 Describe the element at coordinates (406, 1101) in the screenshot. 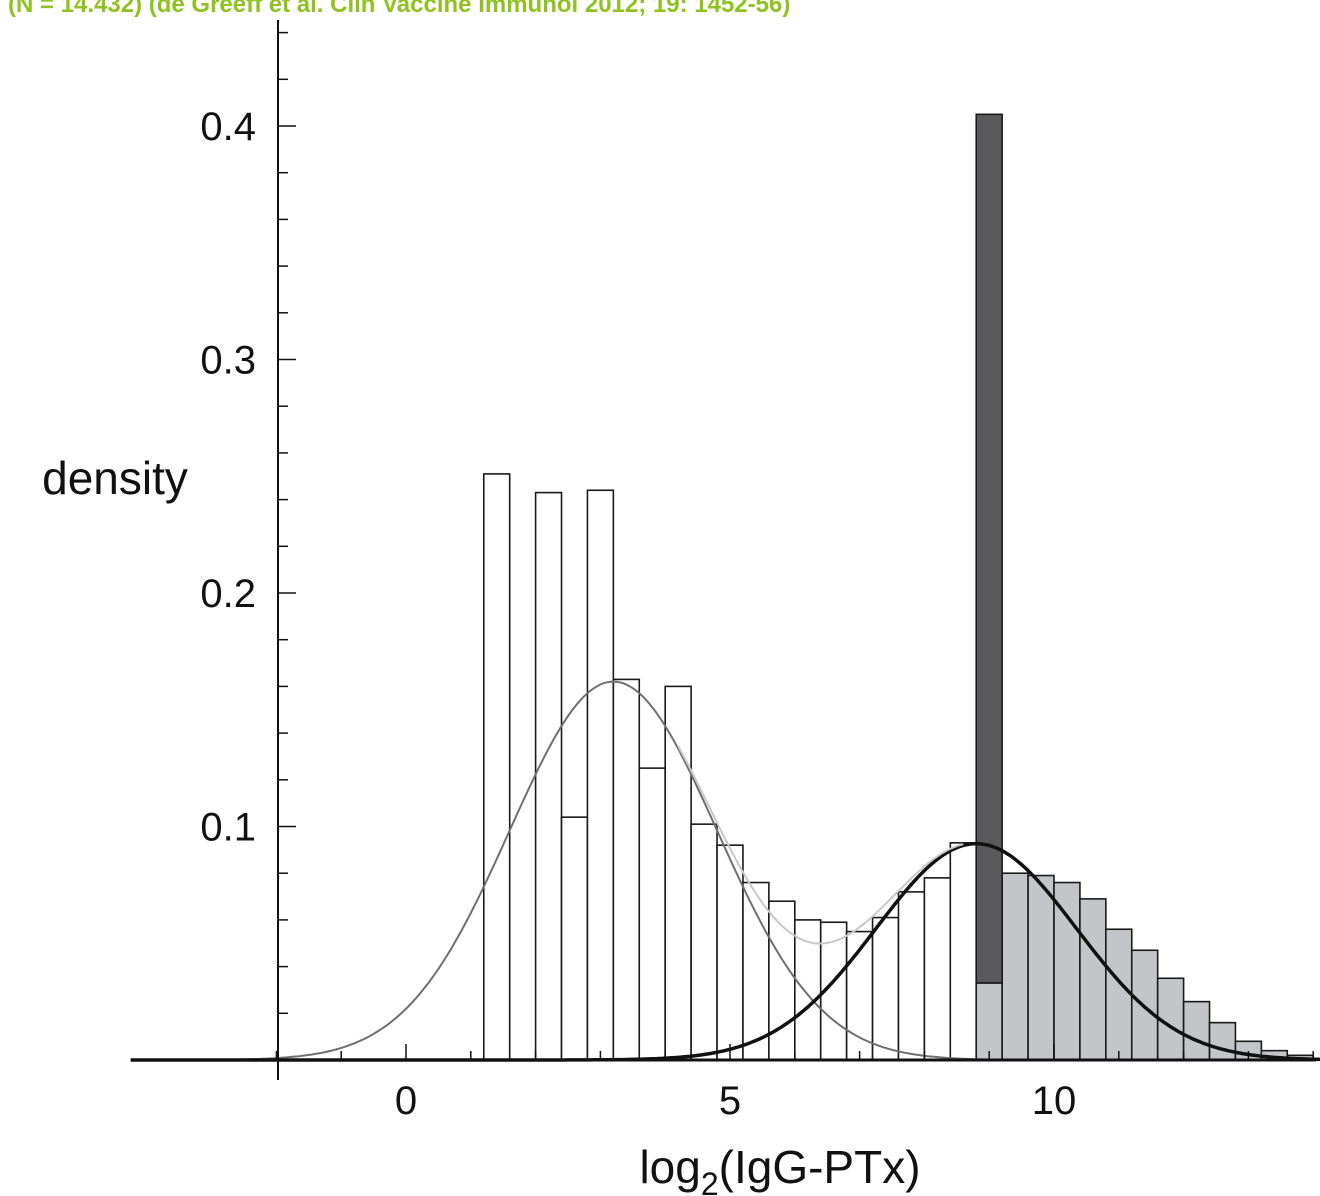

I see `x-tick-label: 0` at that location.